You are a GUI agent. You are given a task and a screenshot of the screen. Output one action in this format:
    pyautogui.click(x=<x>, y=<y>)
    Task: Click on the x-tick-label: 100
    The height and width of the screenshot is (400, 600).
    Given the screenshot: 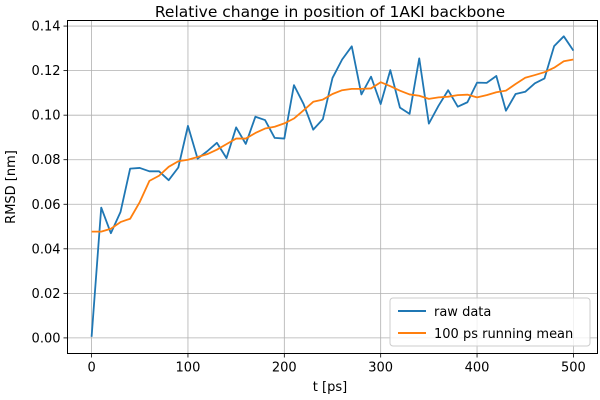 What is the action you would take?
    pyautogui.click(x=188, y=368)
    